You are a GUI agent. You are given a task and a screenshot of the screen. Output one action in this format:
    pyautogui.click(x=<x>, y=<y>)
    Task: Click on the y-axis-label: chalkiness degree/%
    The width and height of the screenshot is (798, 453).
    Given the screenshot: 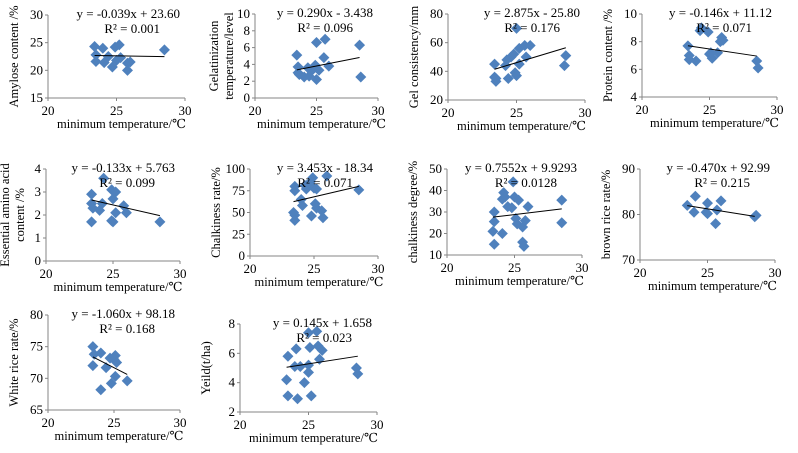 What is the action you would take?
    pyautogui.click(x=413, y=212)
    